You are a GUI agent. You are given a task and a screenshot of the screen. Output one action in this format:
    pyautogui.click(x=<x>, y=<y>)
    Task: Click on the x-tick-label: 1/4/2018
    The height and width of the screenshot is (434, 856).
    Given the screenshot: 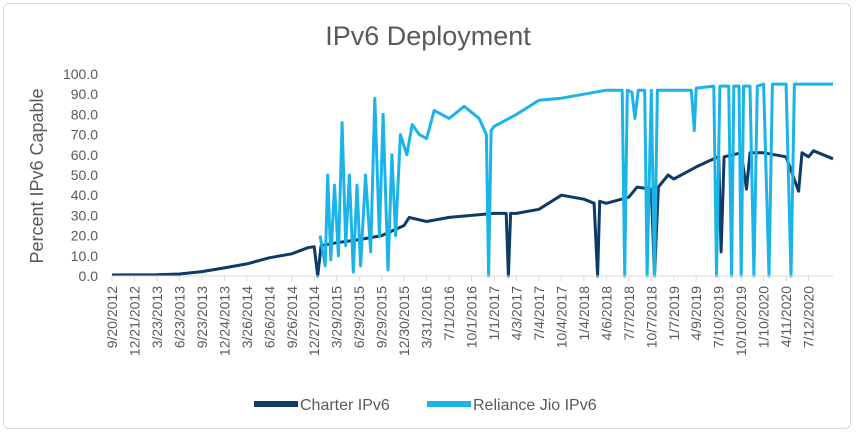 What is the action you would take?
    pyautogui.click(x=584, y=313)
    